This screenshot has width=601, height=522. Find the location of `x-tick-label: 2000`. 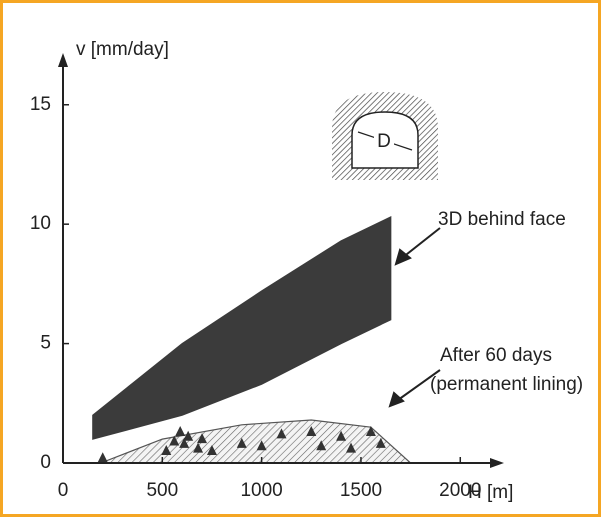

x-tick-label: 2000 is located at coordinates (460, 490).